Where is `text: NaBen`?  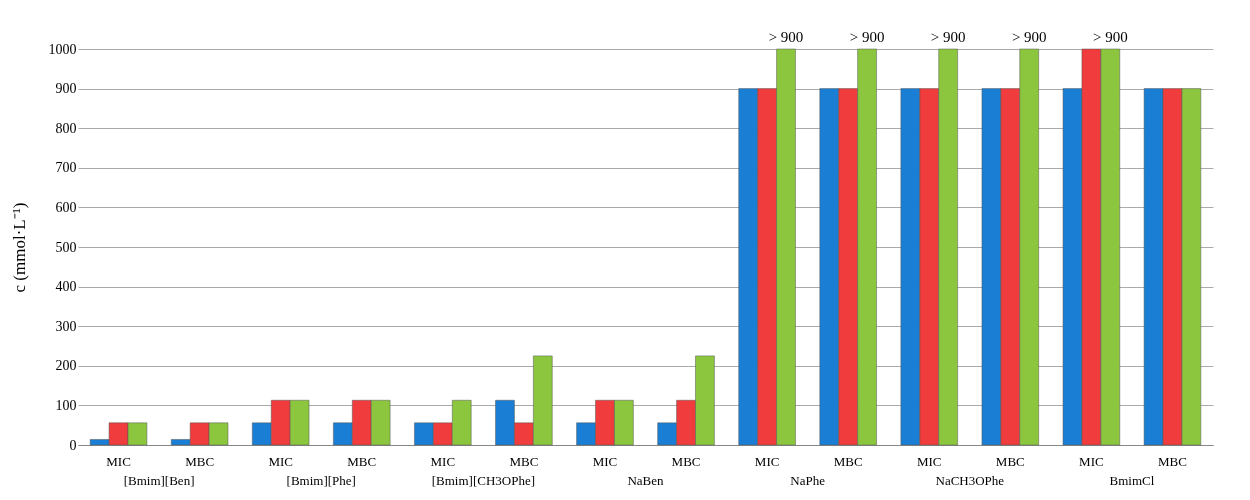
text: NaBen is located at coordinates (646, 480).